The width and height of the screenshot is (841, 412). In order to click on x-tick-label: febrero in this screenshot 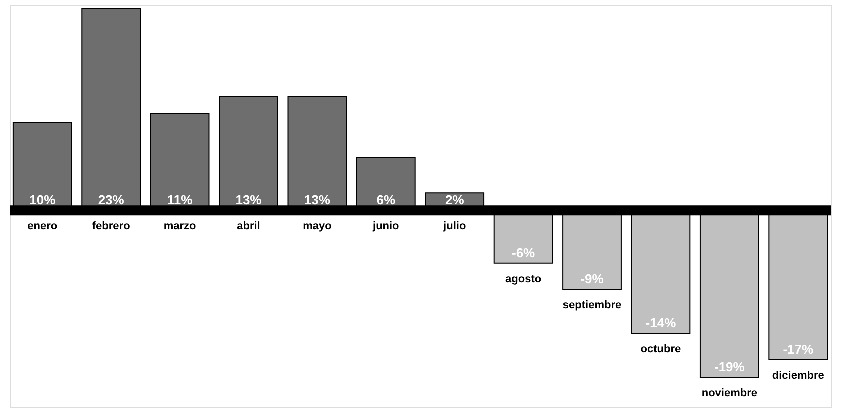, I will do `click(111, 226)`.